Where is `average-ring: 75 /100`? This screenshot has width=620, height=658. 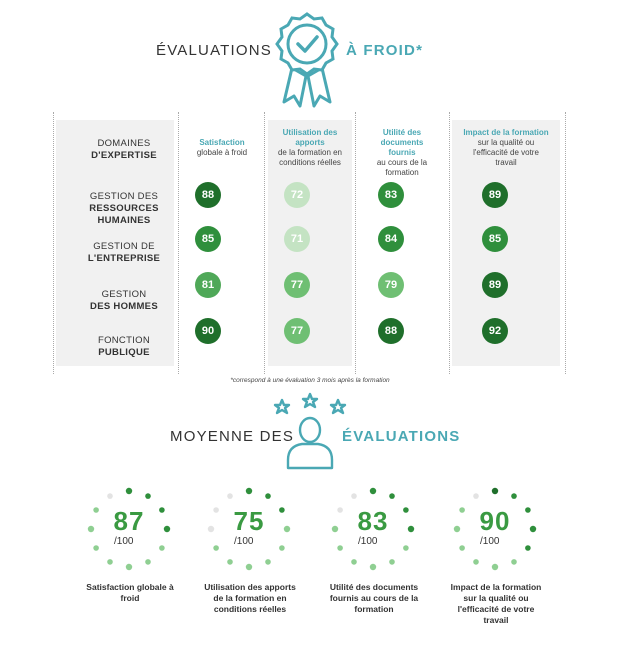 average-ring: 75 /100 is located at coordinates (249, 529).